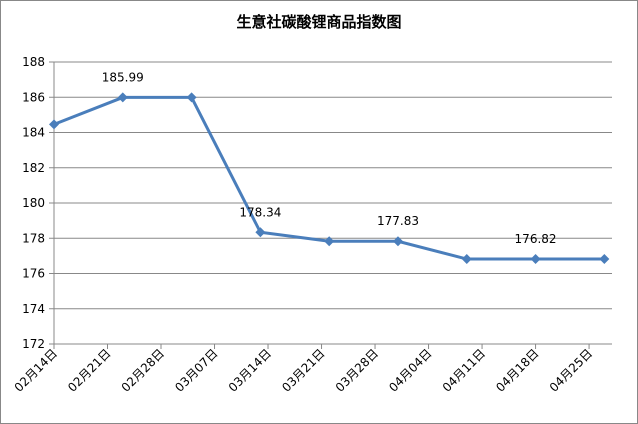 The width and height of the screenshot is (638, 424). What do you see at coordinates (33, 133) in the screenshot?
I see `y-tick-label: 184` at bounding box center [33, 133].